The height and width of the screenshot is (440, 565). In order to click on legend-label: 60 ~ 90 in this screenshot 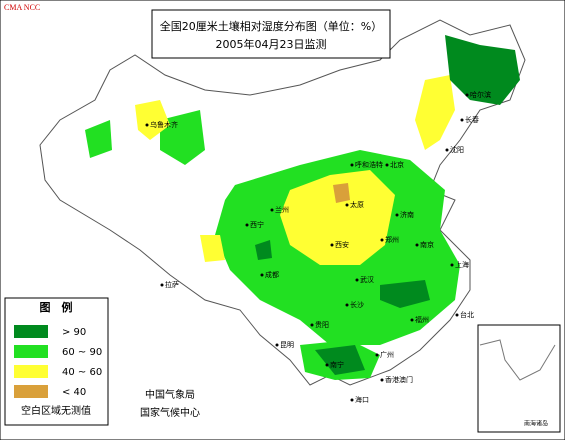, I will do `click(82, 352)`.